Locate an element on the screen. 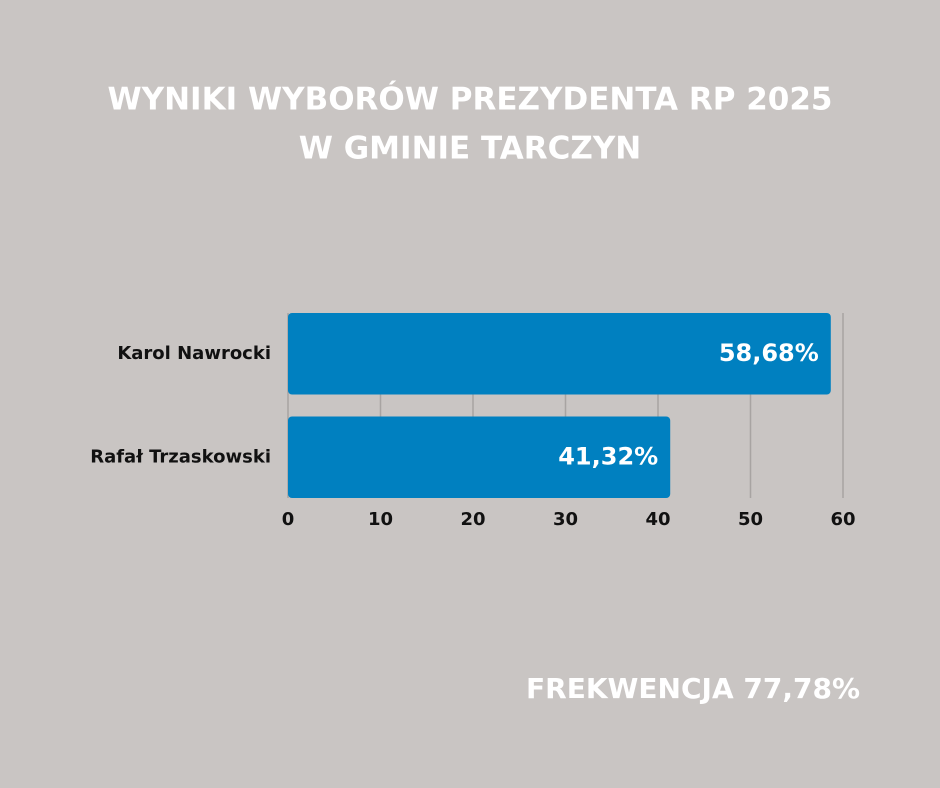  x-tick-label: 0 is located at coordinates (288, 519).